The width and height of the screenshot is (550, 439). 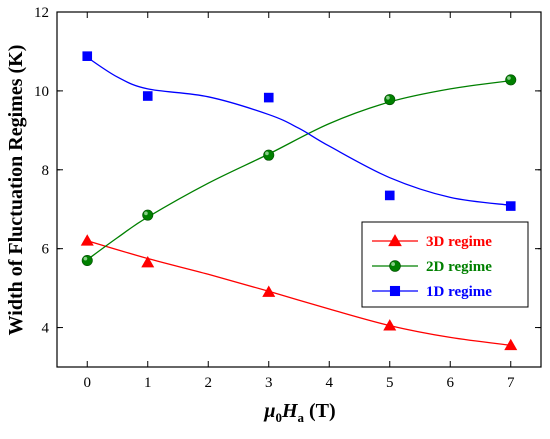 What do you see at coordinates (41, 92) in the screenshot?
I see `y-tick-label: 10` at bounding box center [41, 92].